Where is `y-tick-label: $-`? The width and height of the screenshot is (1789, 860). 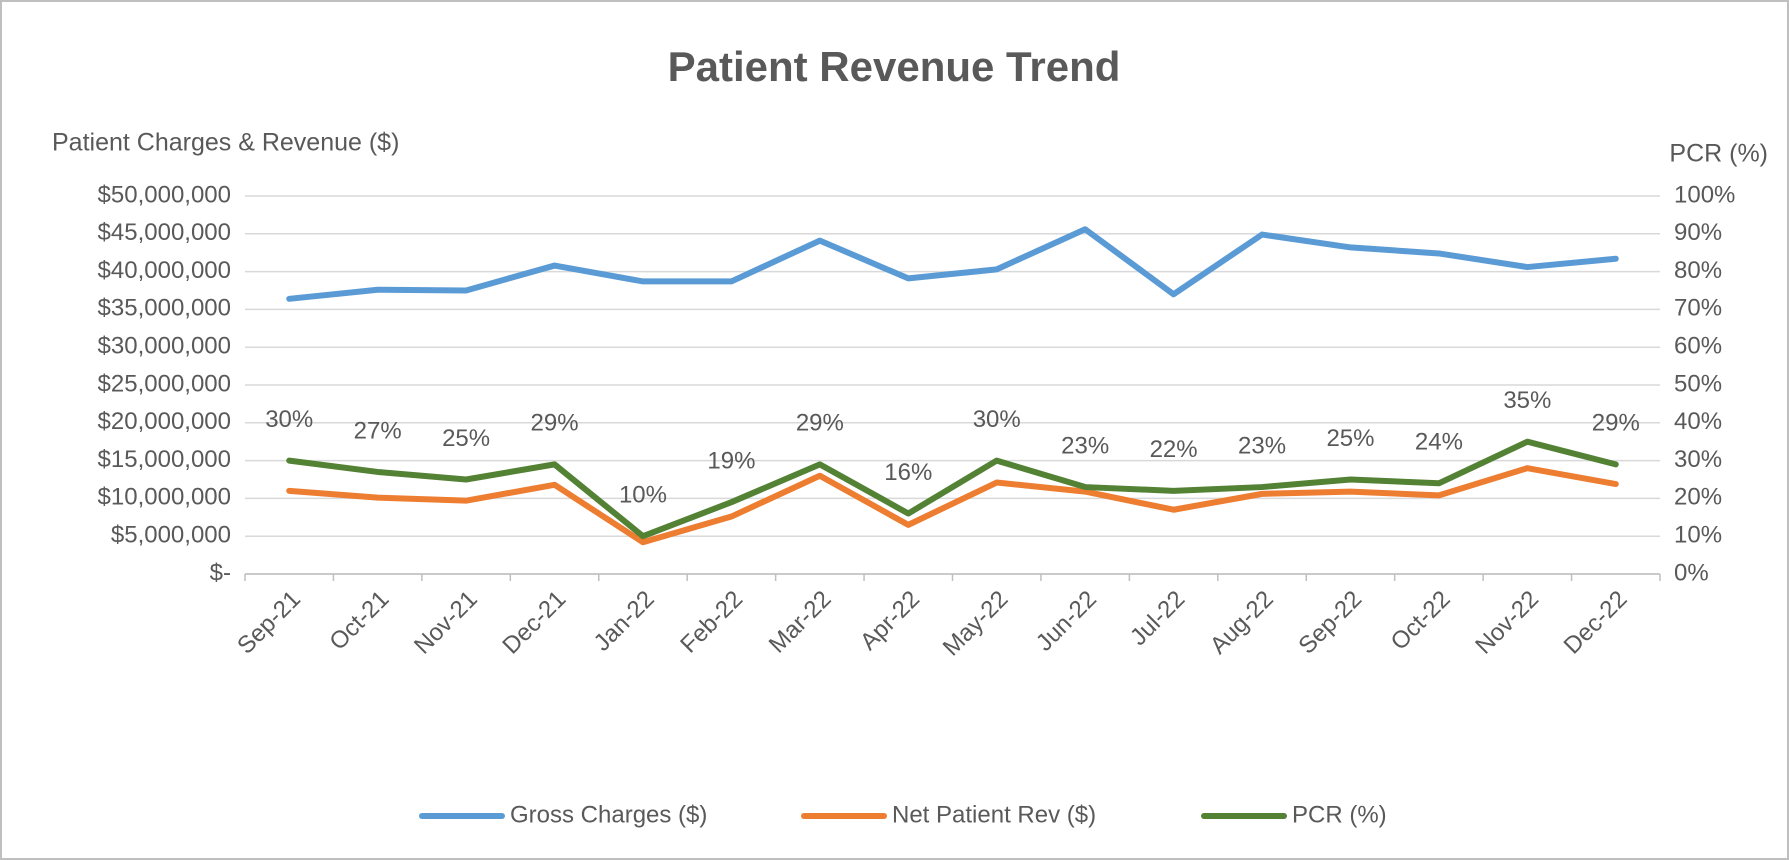 y-tick-label: $- is located at coordinates (220, 572).